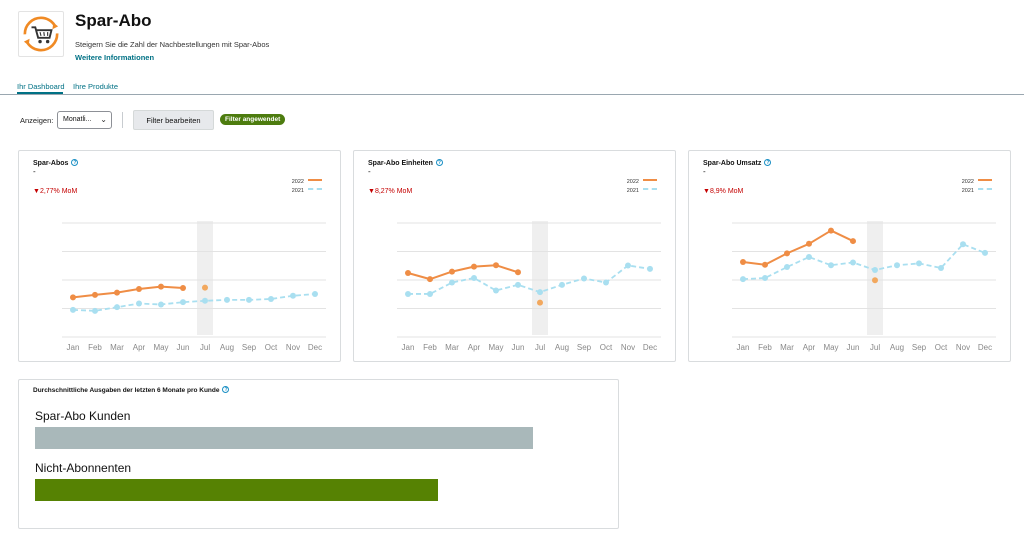  I want to click on mom-change: ▼8,27% MoM, so click(390, 191).